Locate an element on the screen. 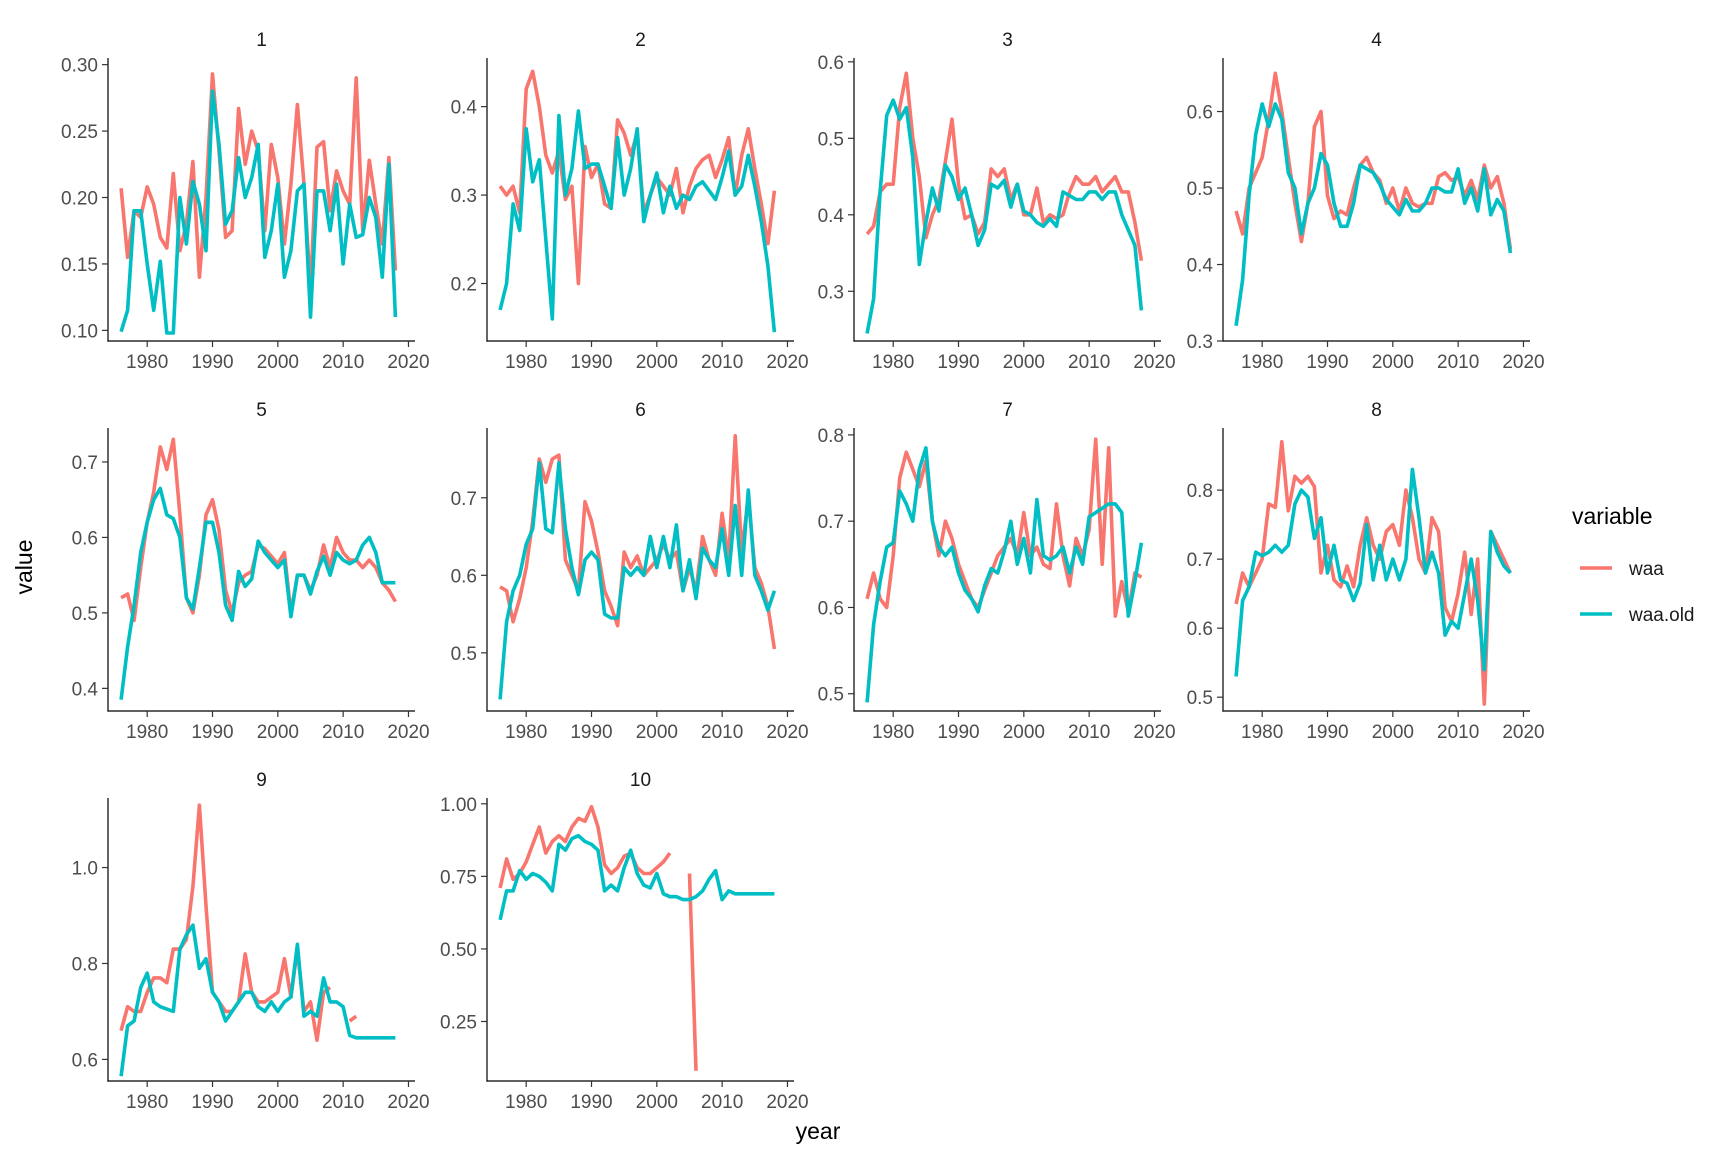  legend-label: waa is located at coordinates (1646, 569).